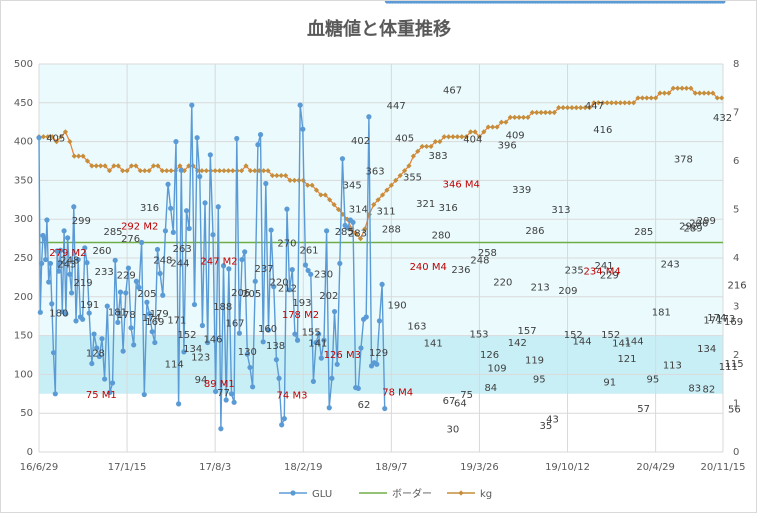 The height and width of the screenshot is (513, 757). Describe the element at coordinates (736, 210) in the screenshot. I see `y-right-tick-label: 5` at that location.